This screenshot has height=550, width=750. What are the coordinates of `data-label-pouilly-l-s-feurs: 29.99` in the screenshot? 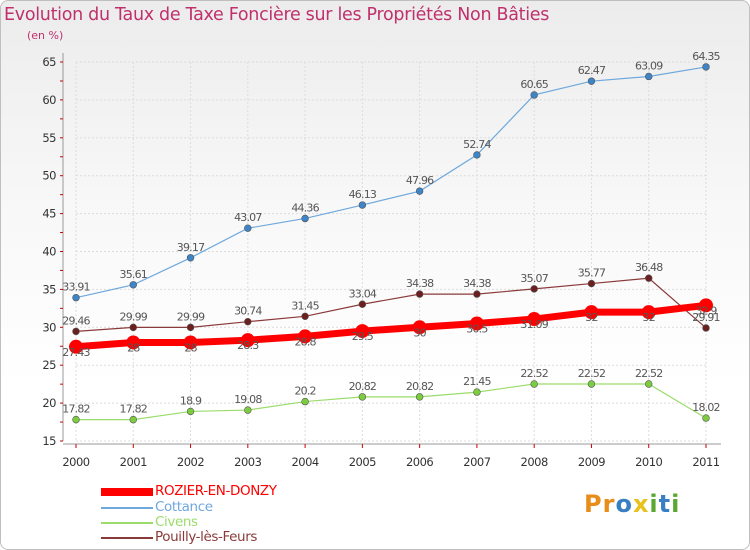 It's located at (134, 316).